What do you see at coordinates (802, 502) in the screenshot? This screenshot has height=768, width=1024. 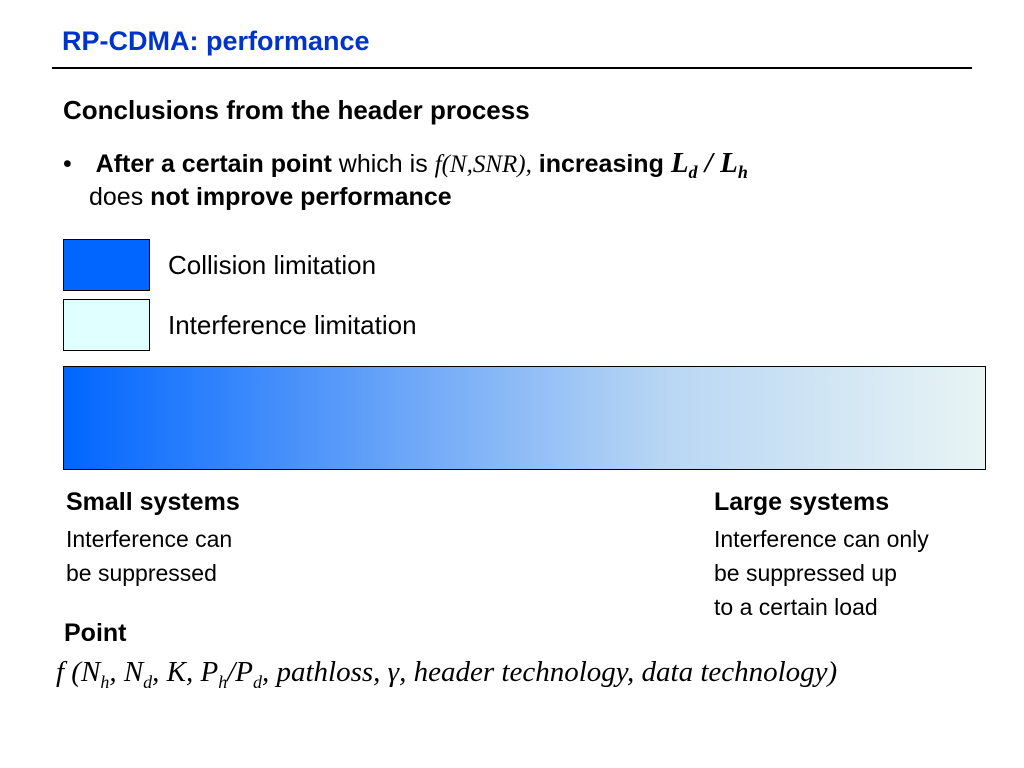 I see `large-systems-title: Large systems` at bounding box center [802, 502].